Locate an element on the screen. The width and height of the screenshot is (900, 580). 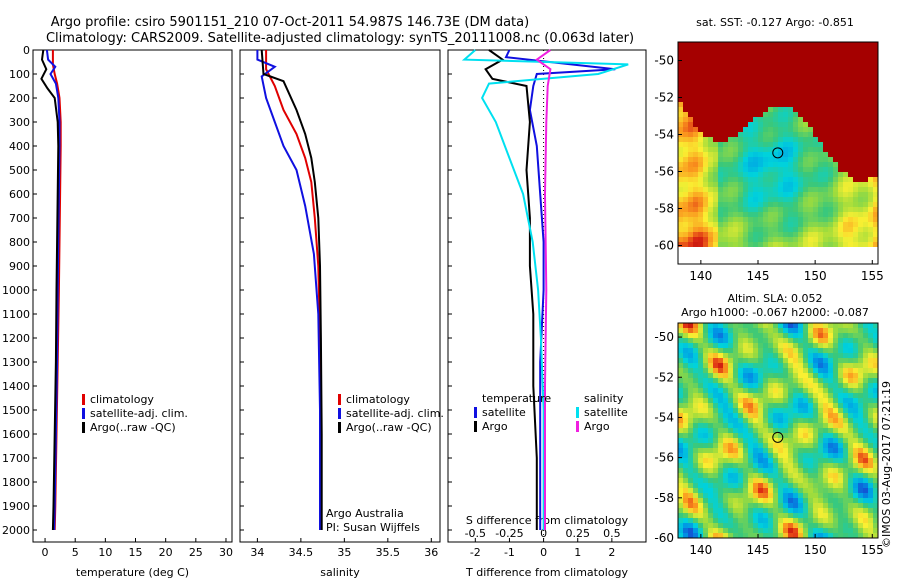
x-tick-label: 35 is located at coordinates (344, 552).